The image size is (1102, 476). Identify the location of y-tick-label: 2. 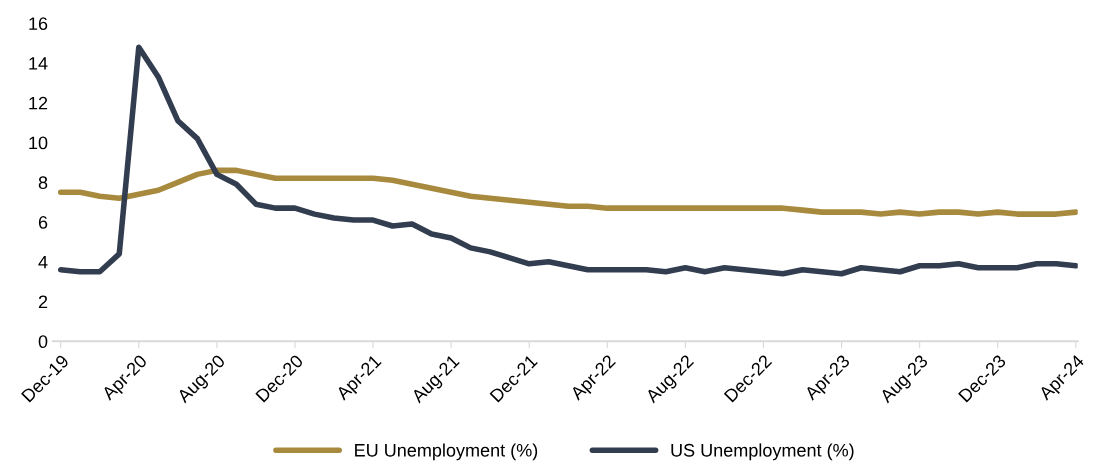
(43, 302).